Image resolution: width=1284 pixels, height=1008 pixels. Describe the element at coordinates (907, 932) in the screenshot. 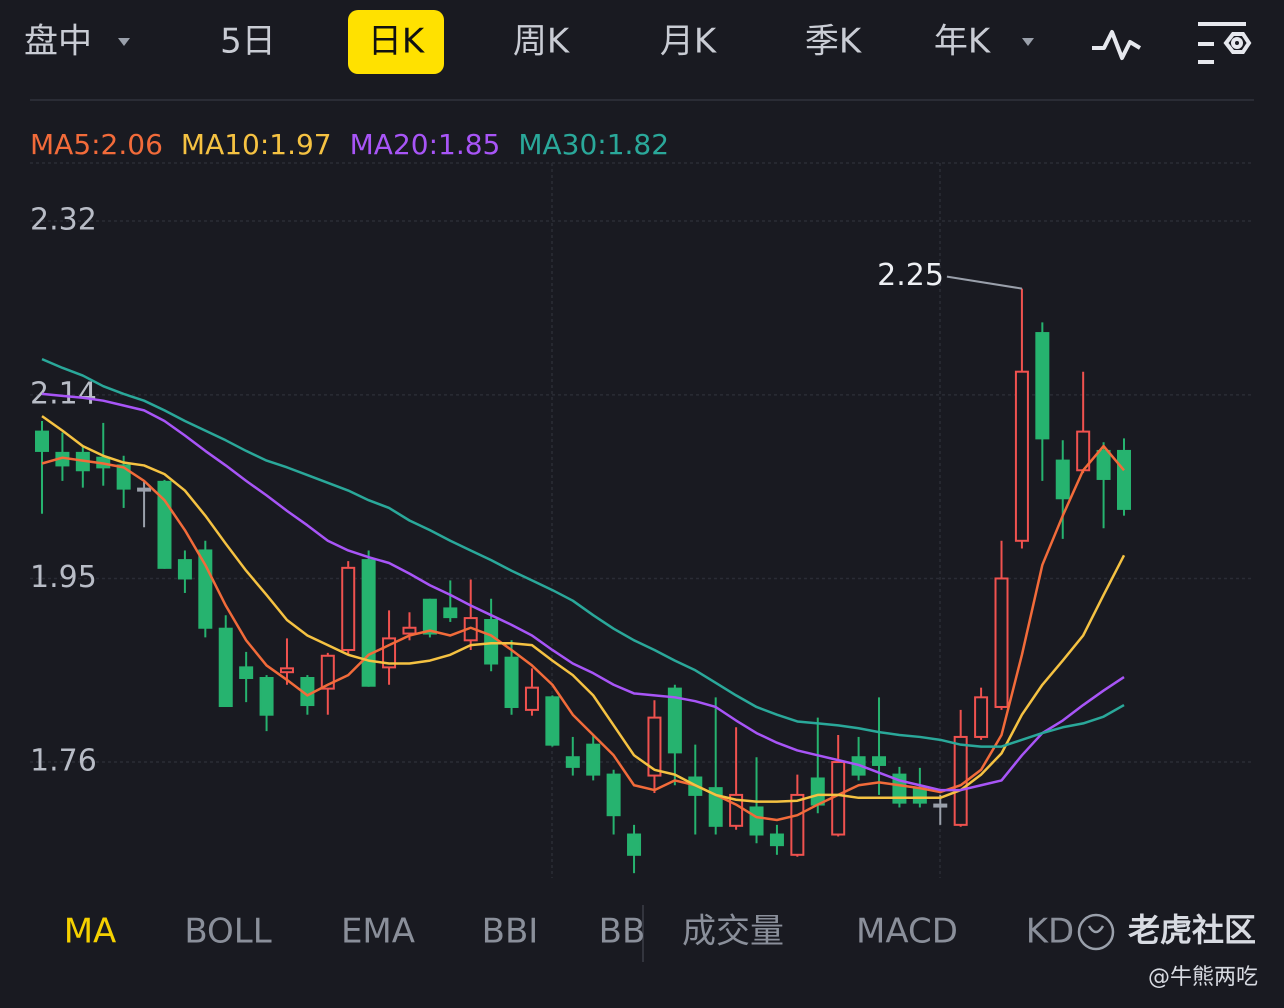

I see `indicator-tab: MACD` at that location.